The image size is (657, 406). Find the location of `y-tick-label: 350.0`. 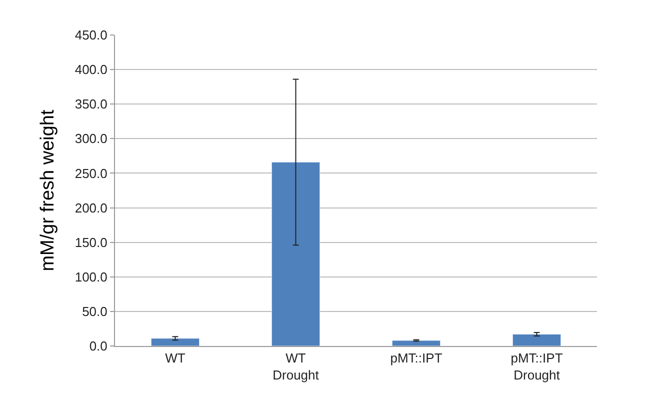

y-tick-label: 350.0 is located at coordinates (91, 104).